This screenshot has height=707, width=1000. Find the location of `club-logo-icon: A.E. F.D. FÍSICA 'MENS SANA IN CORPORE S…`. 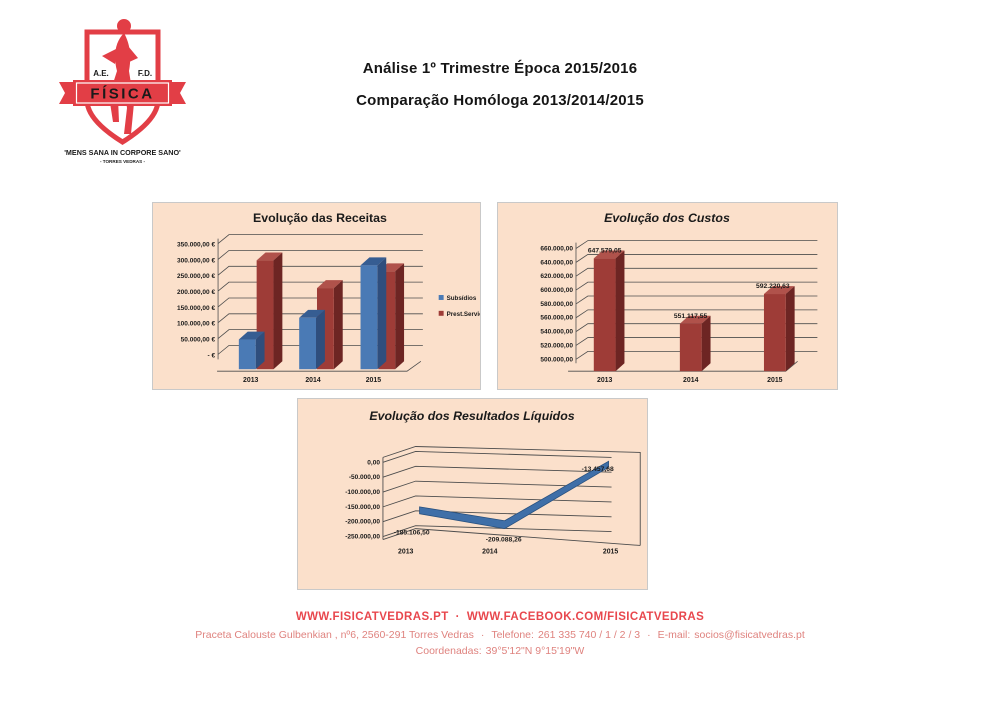

club-logo-icon: A.E. F.D. FÍSICA 'MENS SANA IN CORPORE S… is located at coordinates (122, 91).